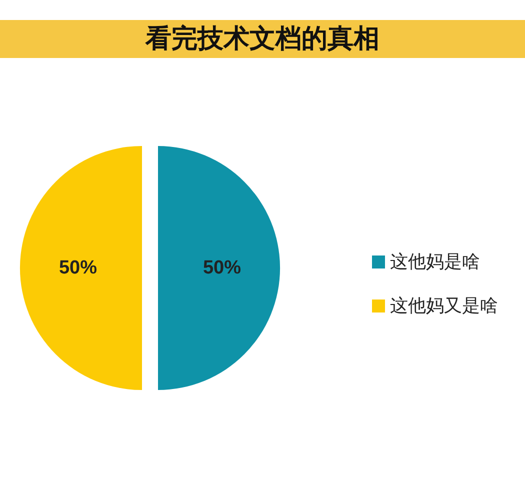 The image size is (525, 489). I want to click on chart-title: 看完技术文档的真相, so click(262, 39).